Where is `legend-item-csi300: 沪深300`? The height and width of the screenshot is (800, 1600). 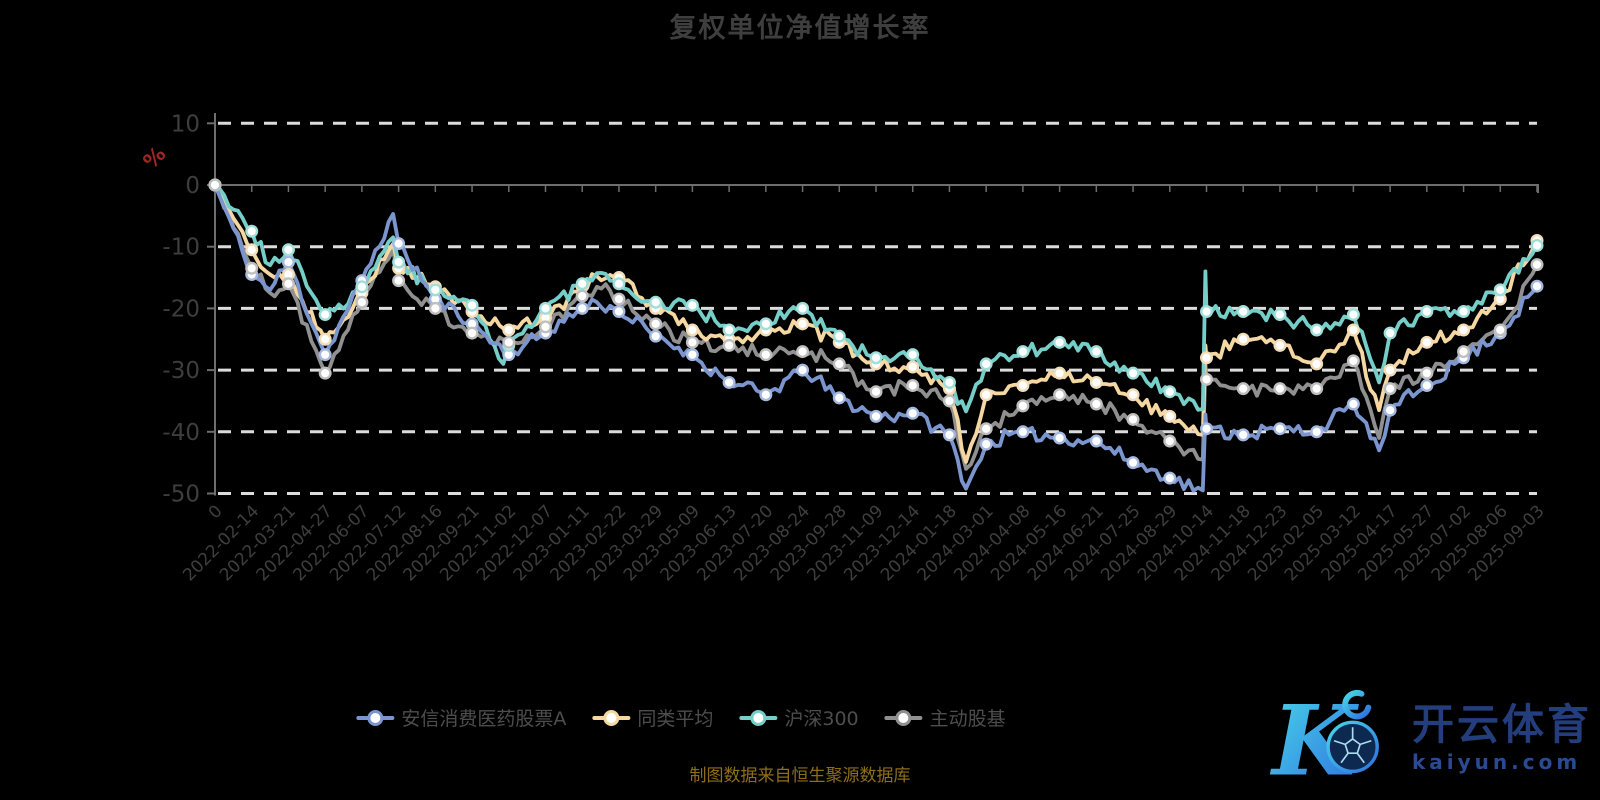 legend-item-csi300: 沪深300 is located at coordinates (799, 717).